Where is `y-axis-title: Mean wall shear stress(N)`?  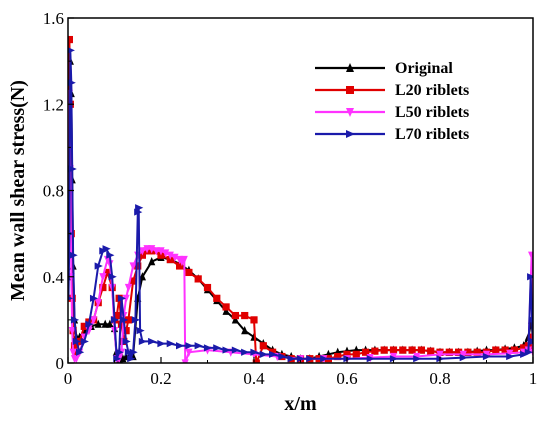
y-axis-title: Mean wall shear stress(N) is located at coordinates (18, 190).